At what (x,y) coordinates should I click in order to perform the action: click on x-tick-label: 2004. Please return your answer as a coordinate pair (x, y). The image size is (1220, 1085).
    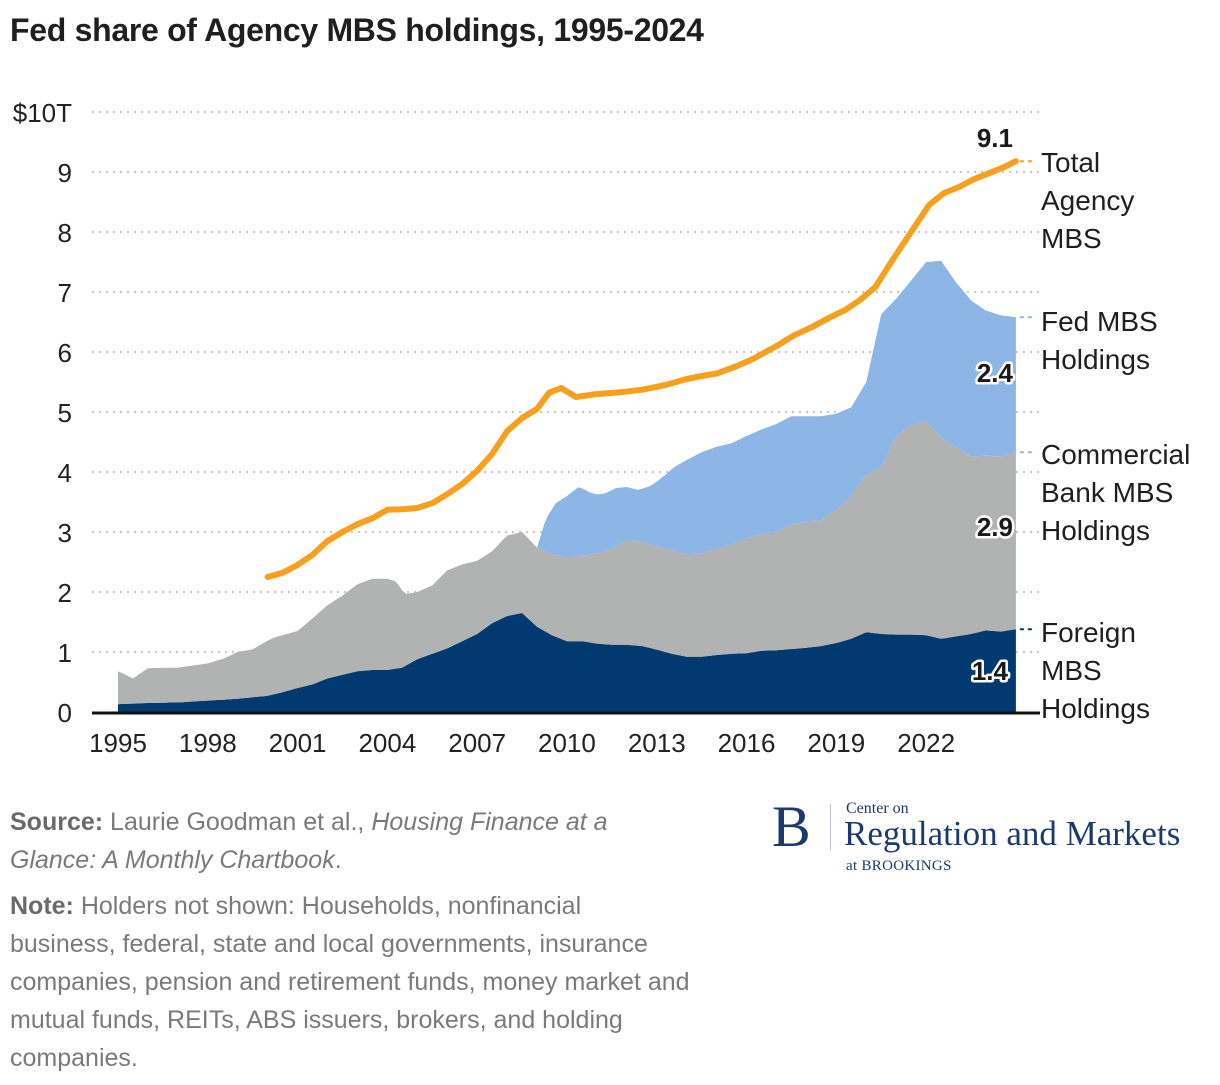
    Looking at the image, I should click on (387, 743).